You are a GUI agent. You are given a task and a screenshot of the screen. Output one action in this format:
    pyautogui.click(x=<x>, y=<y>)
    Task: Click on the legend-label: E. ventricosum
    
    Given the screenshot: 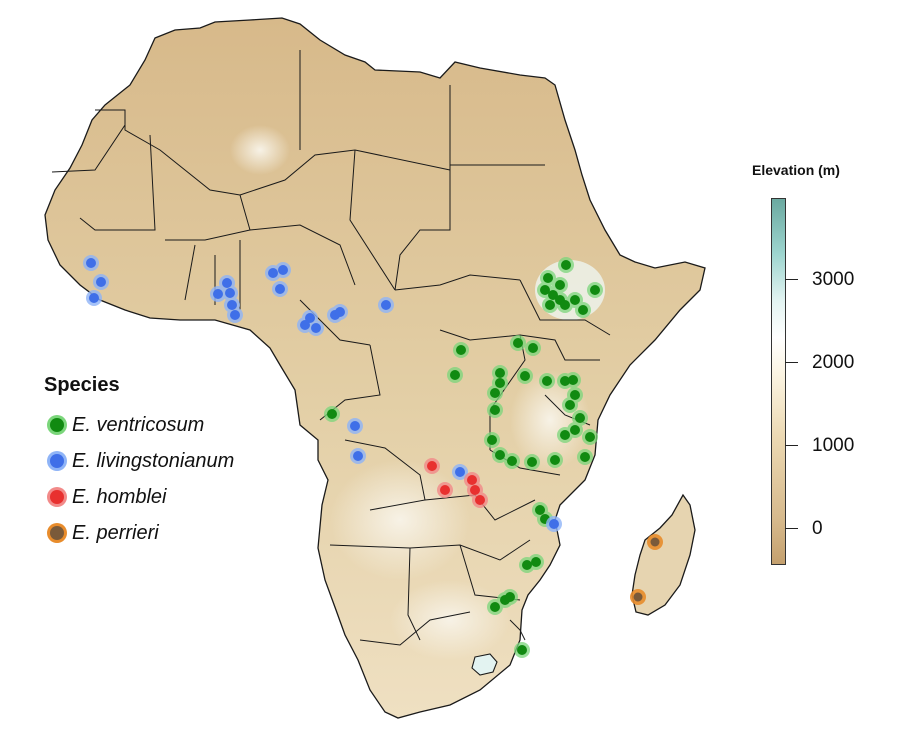 What is the action you would take?
    pyautogui.click(x=138, y=424)
    